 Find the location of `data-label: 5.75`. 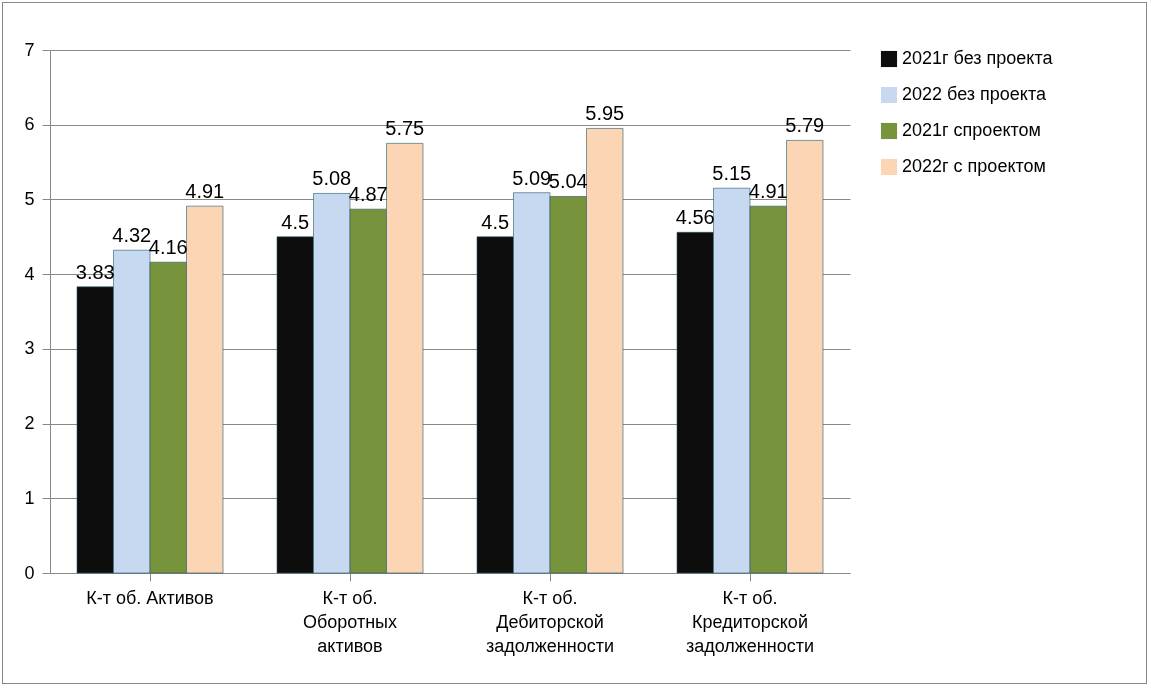

data-label: 5.75 is located at coordinates (405, 128).